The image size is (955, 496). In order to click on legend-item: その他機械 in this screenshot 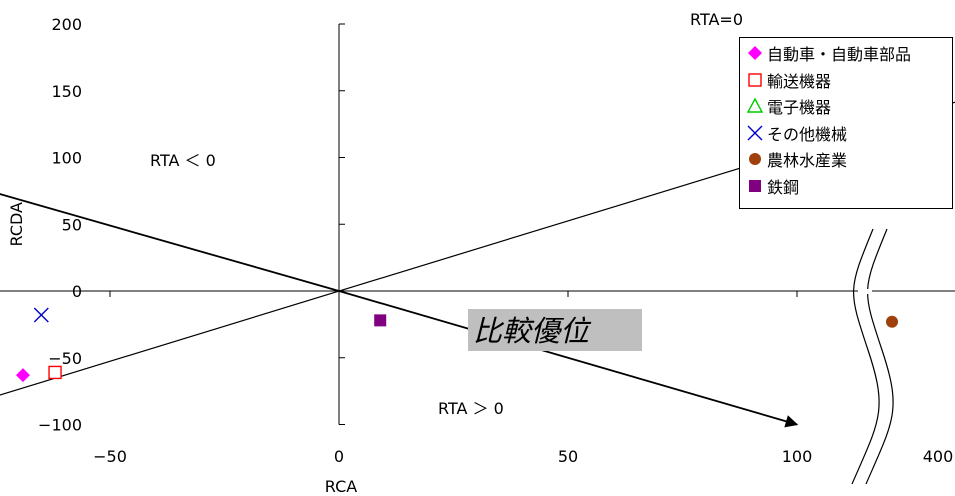, I will do `click(796, 133)`.